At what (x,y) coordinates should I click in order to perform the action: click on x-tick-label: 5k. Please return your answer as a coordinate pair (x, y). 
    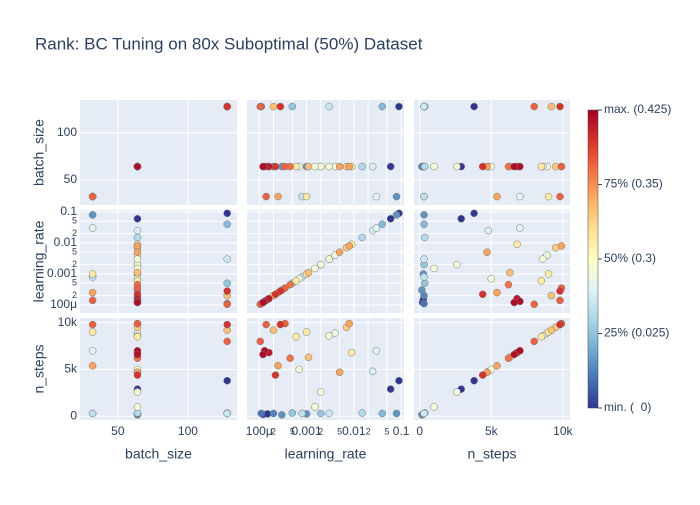
    Looking at the image, I should click on (492, 431).